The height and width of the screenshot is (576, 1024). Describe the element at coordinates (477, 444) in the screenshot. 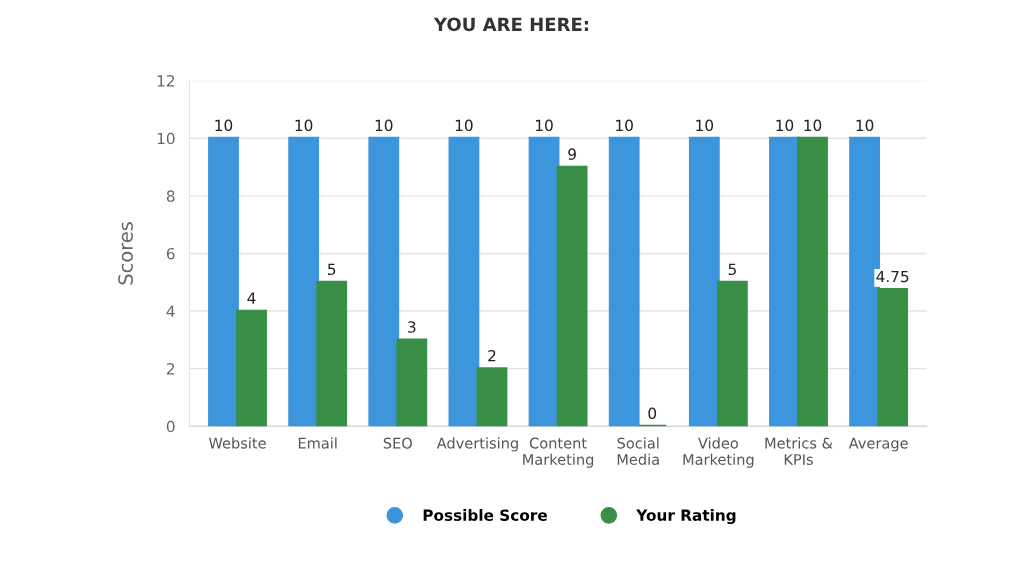

I see `x-tick-label: Advertising` at that location.